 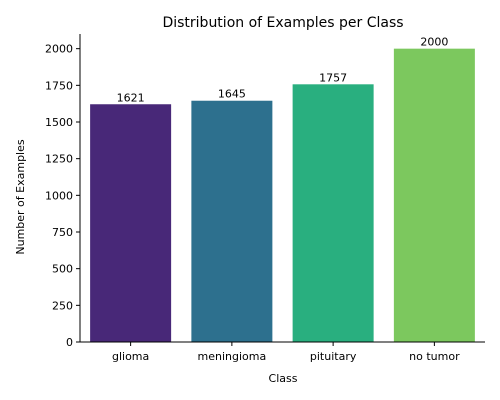 What do you see at coordinates (59, 195) in the screenshot?
I see `y-tick-label: 1000` at bounding box center [59, 195].